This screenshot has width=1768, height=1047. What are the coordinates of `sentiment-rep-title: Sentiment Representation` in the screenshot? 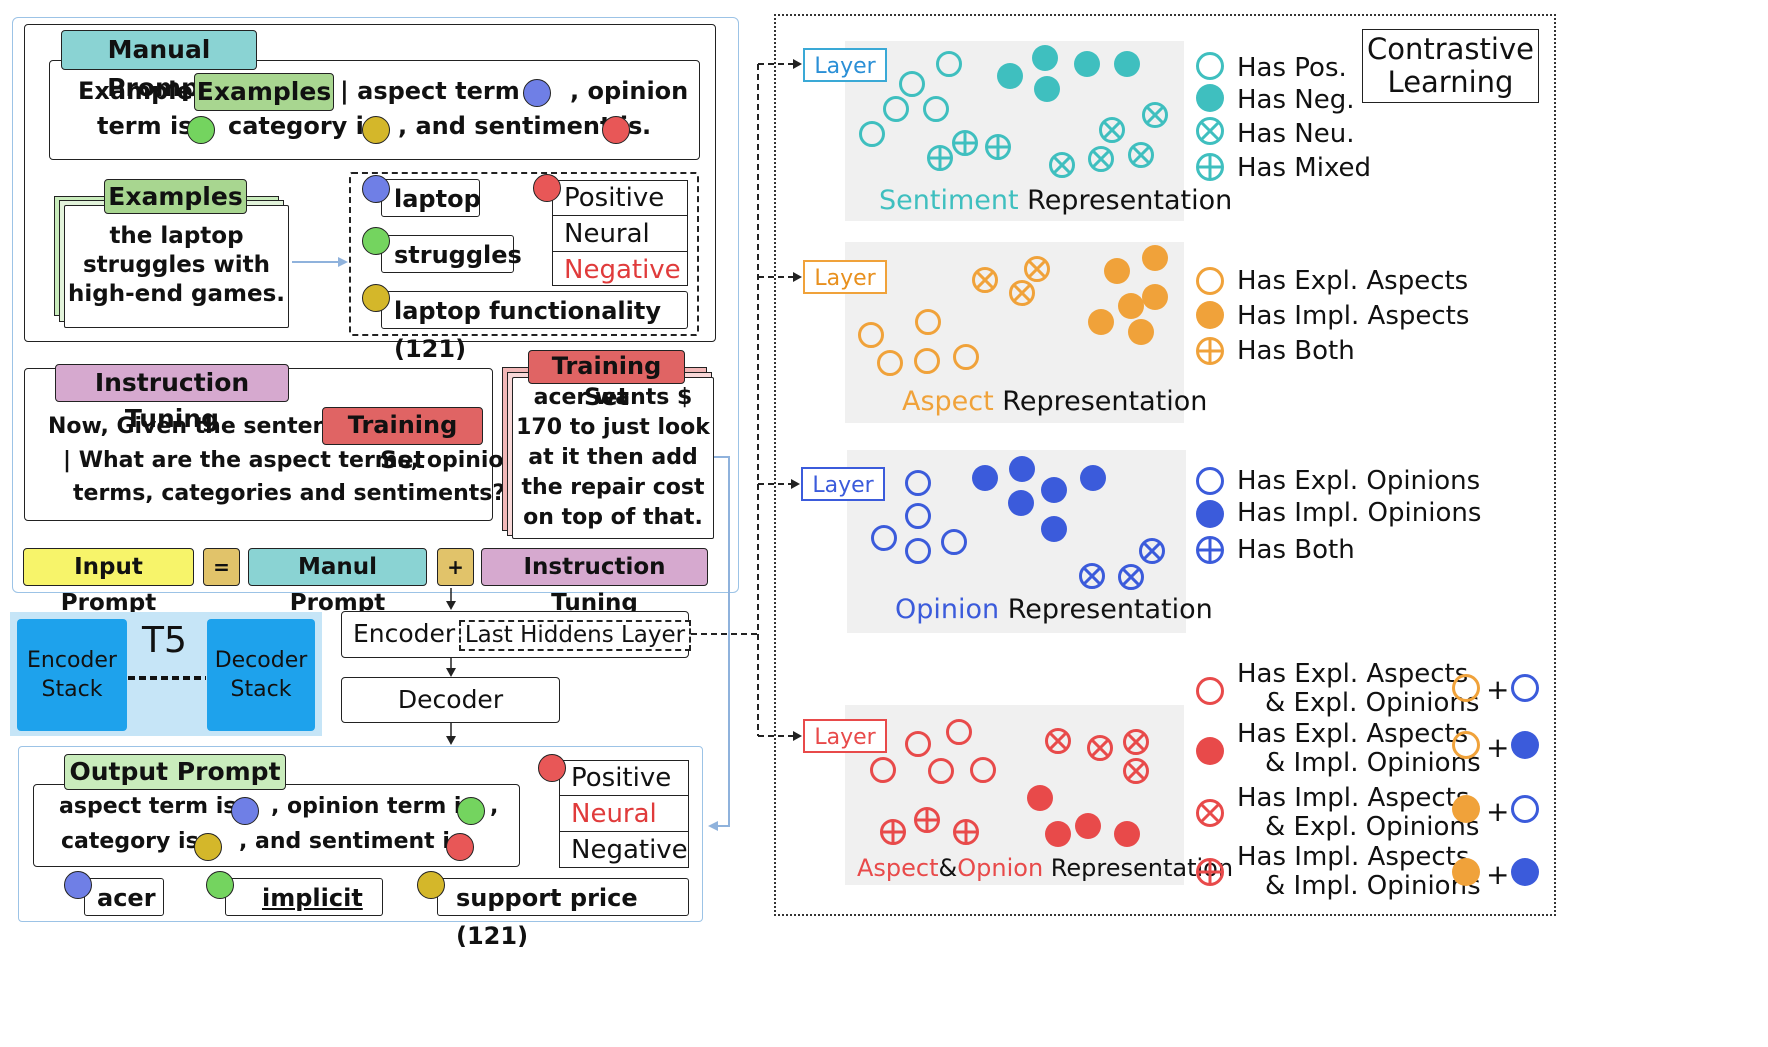 It's located at (1055, 200).